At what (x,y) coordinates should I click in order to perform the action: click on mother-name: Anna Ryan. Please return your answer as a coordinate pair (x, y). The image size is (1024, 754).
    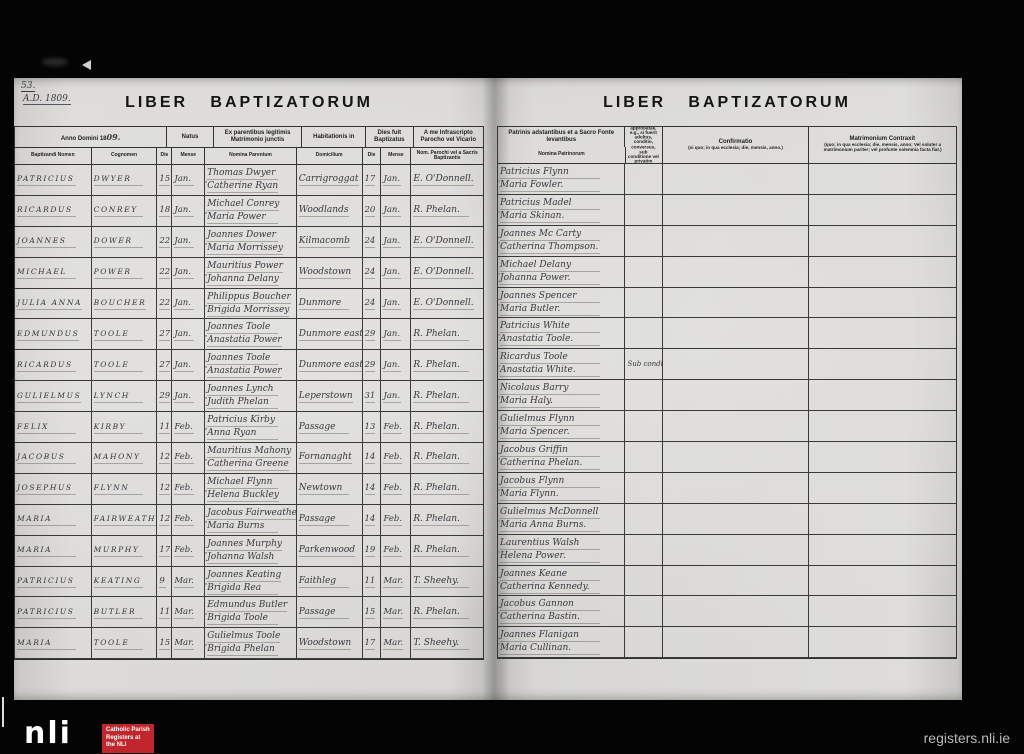
    Looking at the image, I should click on (243, 434).